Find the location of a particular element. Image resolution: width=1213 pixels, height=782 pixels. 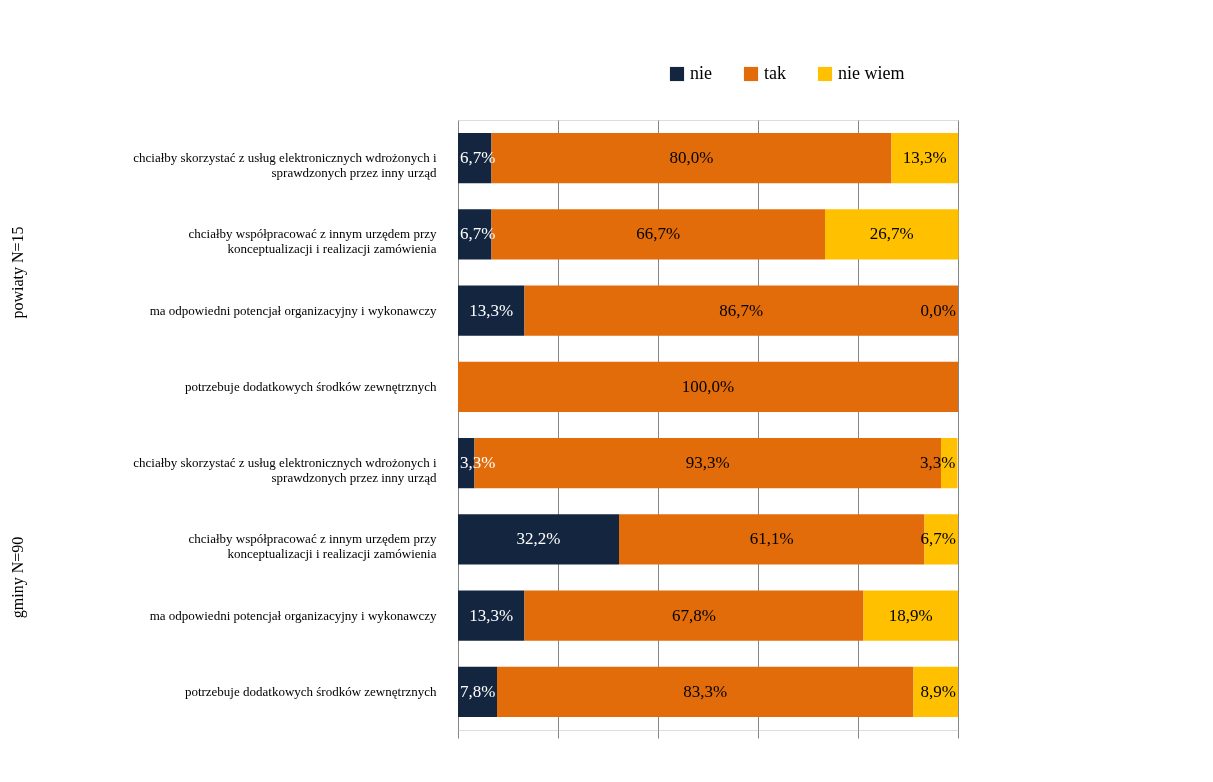

legend-label: tak is located at coordinates (775, 73).